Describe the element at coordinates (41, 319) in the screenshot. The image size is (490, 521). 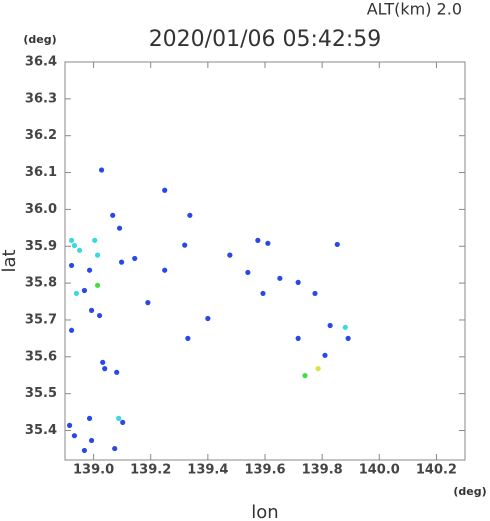
I see `y-tick-label: 35.7` at that location.